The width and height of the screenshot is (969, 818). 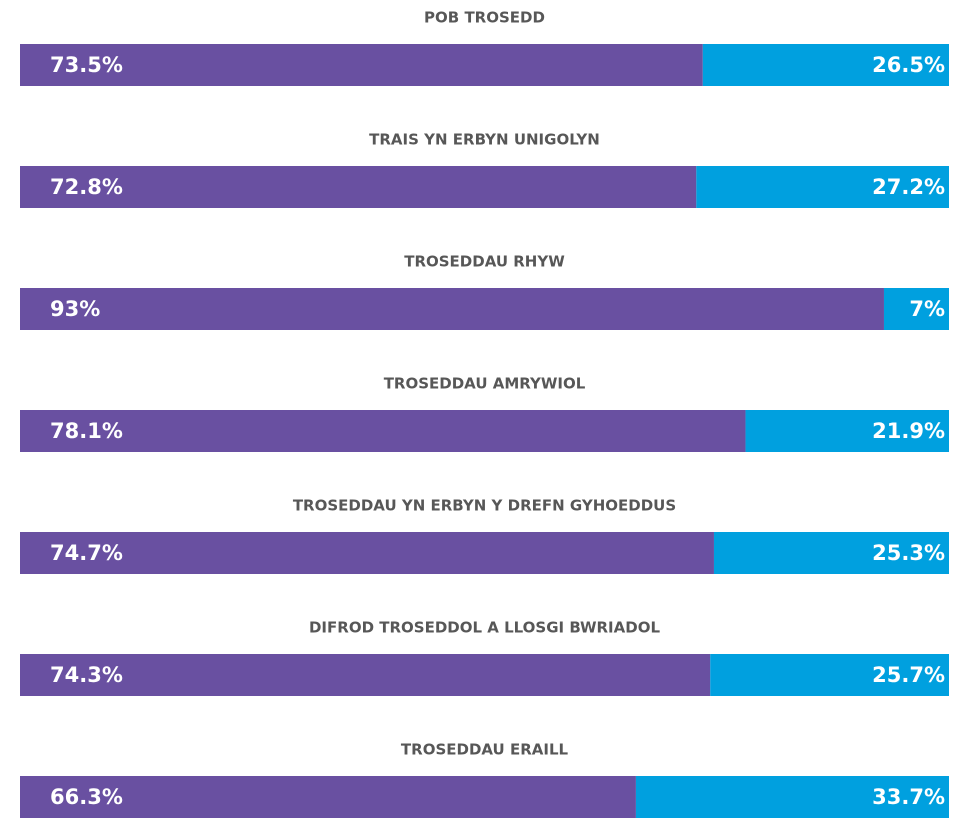 What do you see at coordinates (908, 431) in the screenshot?
I see `value-label: 21.9%` at bounding box center [908, 431].